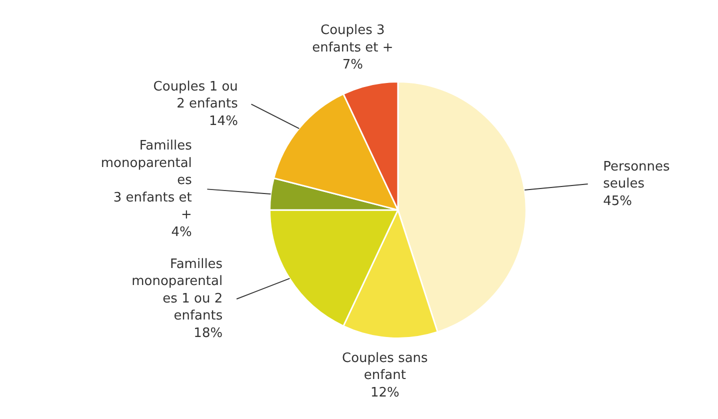 Image resolution: width=718 pixels, height=419 pixels. What do you see at coordinates (181, 232) in the screenshot?
I see `data-label: 4%` at bounding box center [181, 232].